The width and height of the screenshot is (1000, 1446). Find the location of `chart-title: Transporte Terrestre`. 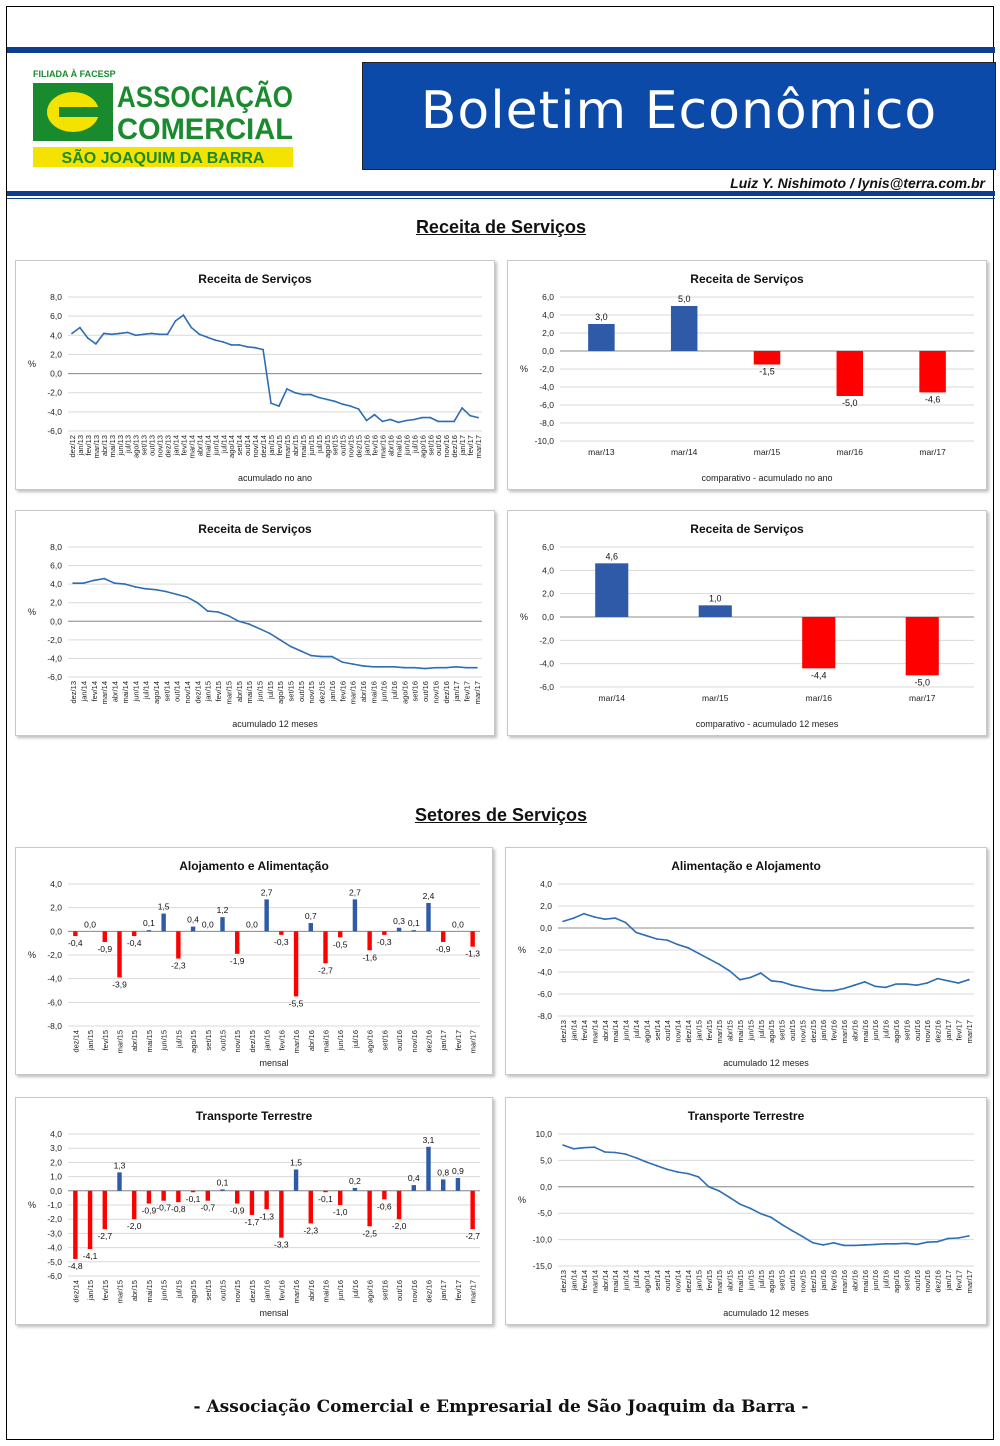

chart-title: Transporte Terrestre is located at coordinates (746, 1116).